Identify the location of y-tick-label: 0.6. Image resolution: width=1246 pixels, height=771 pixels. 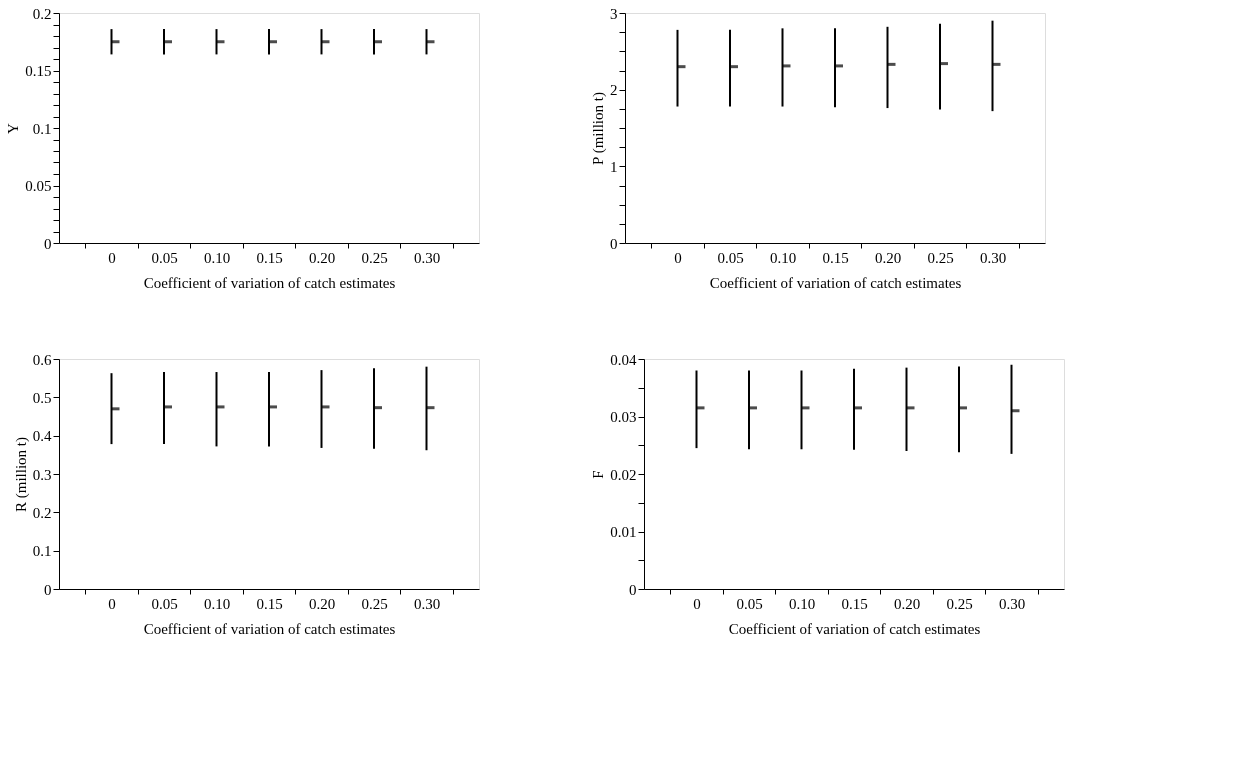
(42, 359).